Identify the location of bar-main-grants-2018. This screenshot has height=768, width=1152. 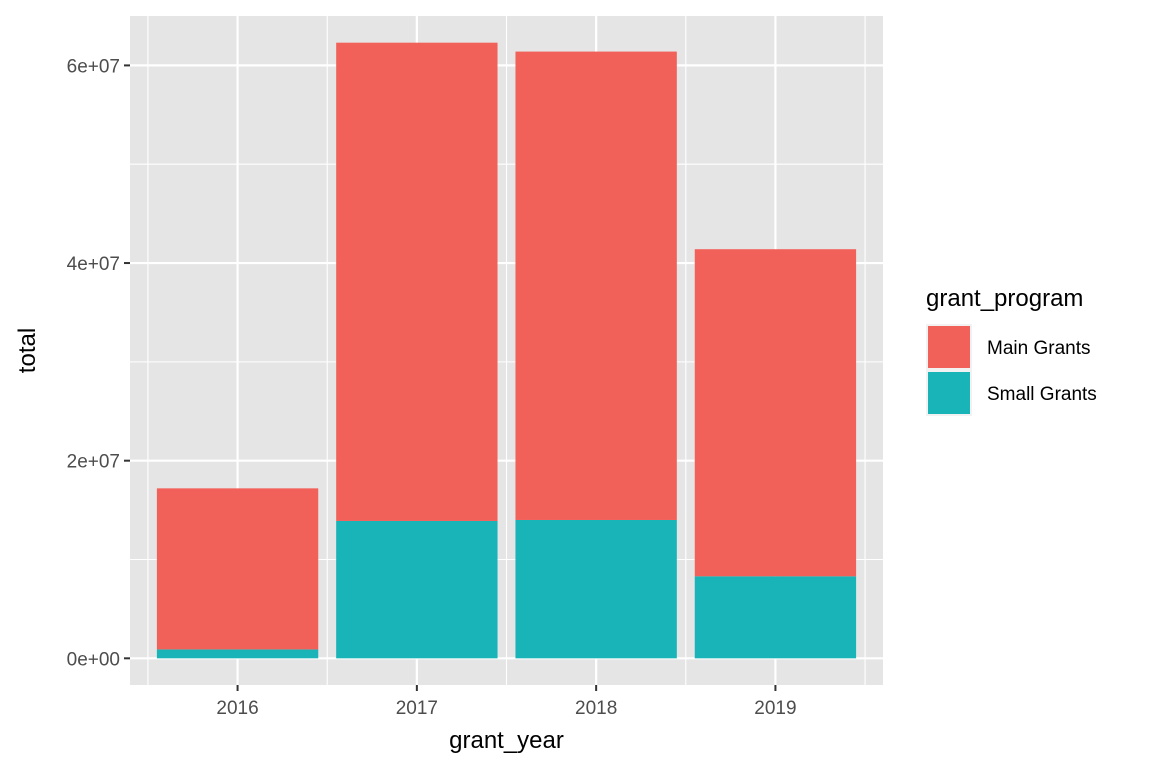
(596, 285).